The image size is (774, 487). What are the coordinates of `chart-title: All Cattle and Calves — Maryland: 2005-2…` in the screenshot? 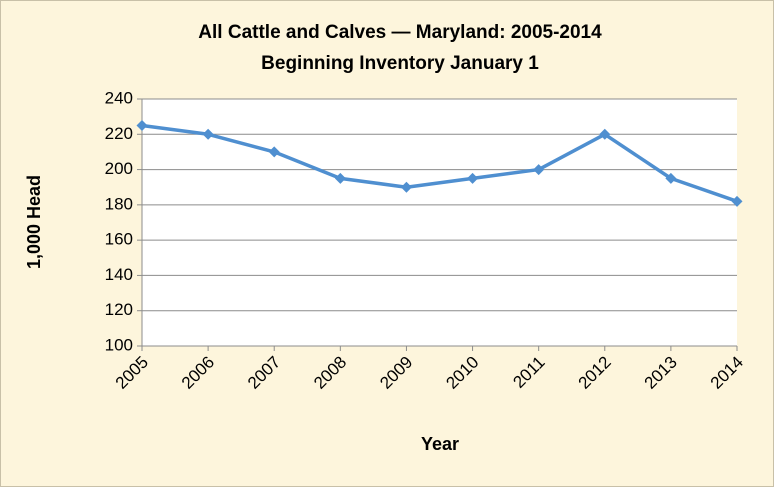 It's located at (400, 32).